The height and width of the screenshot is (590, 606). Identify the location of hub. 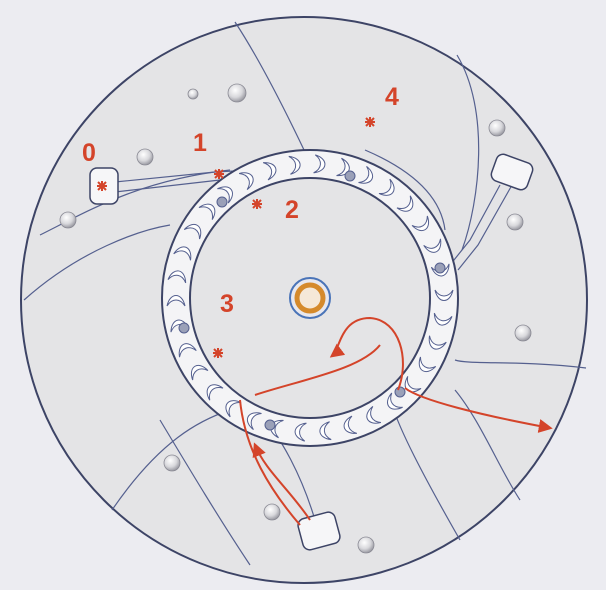
(310, 298).